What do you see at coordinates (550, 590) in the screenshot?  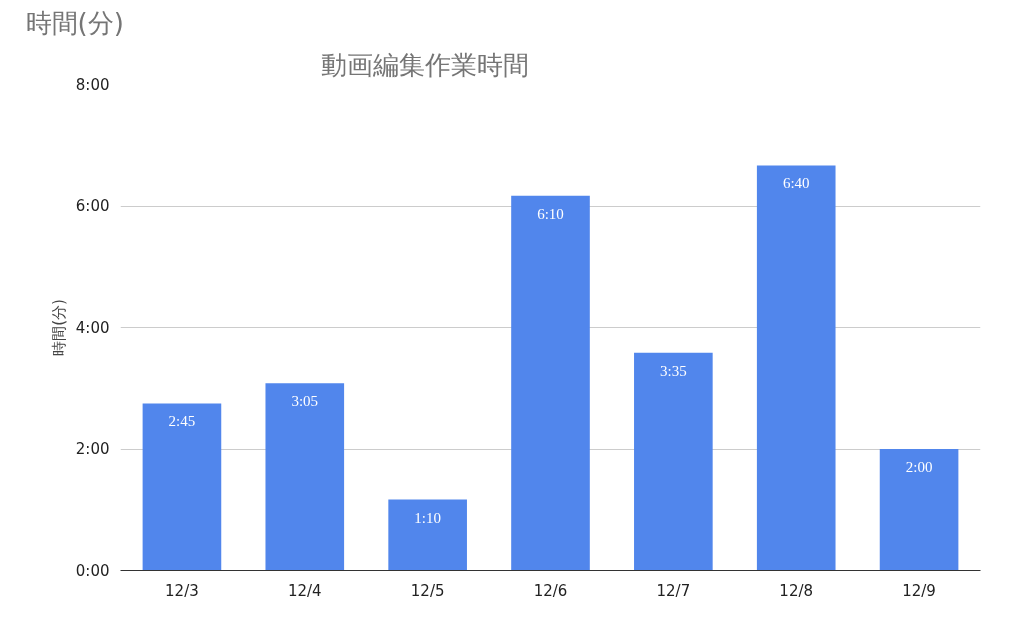 I see `x-tick-label: 12/6` at bounding box center [550, 590].